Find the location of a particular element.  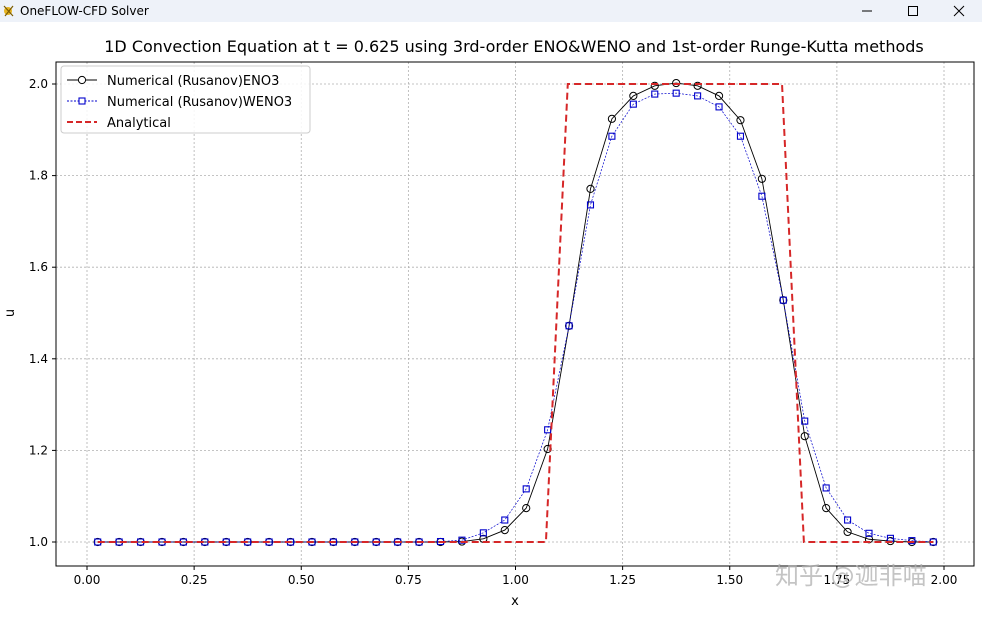

minimize-button is located at coordinates (867, 11).